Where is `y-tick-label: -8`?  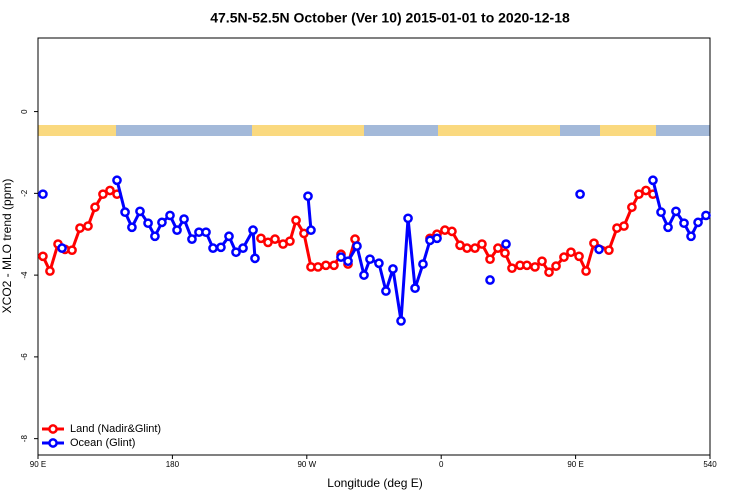 y-tick-label: -8 is located at coordinates (24, 439).